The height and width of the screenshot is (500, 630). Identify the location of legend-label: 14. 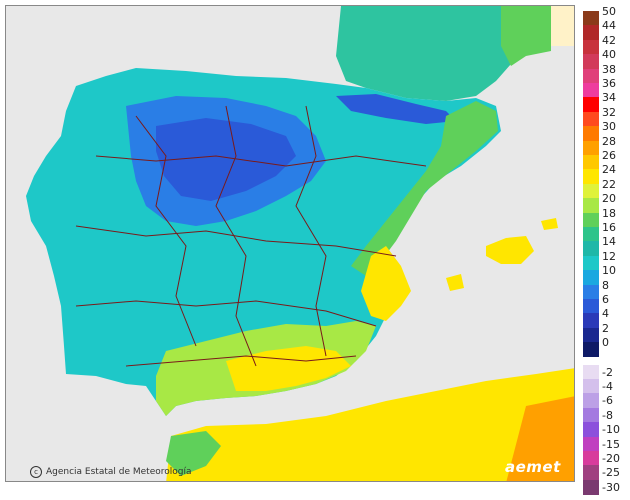
(609, 242).